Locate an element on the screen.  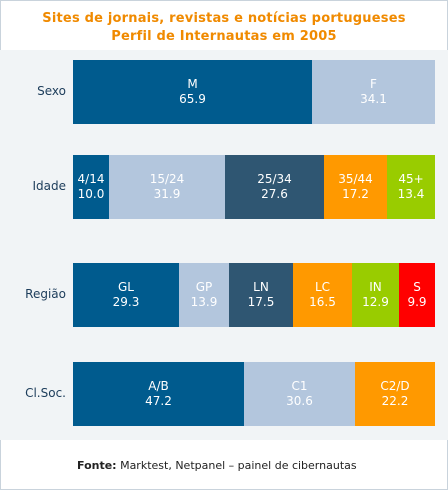
segment-labels: A/B 47.2 is located at coordinates (158, 394).